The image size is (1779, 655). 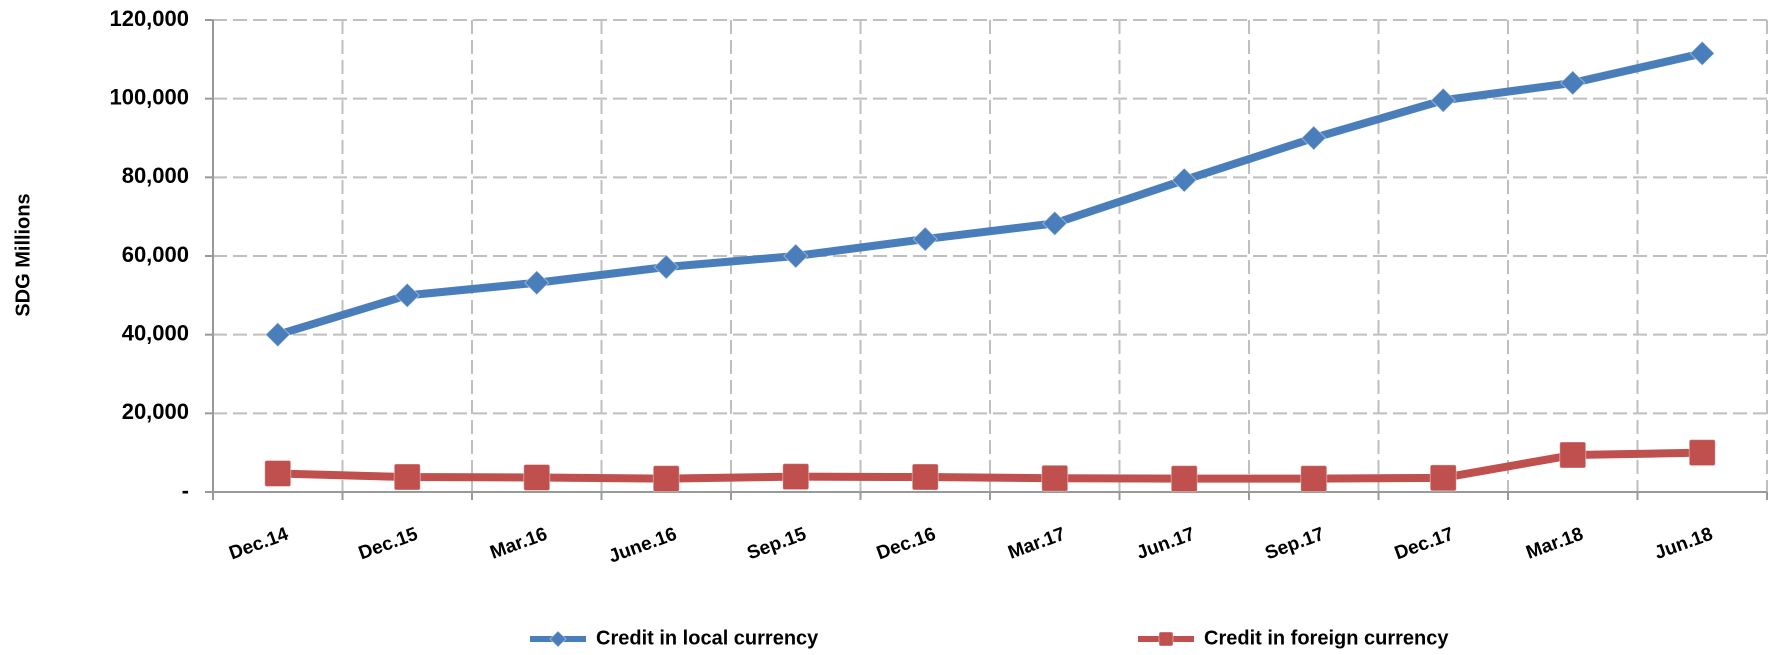 What do you see at coordinates (1554, 544) in the screenshot?
I see `x-tick-label: Mar.18` at bounding box center [1554, 544].